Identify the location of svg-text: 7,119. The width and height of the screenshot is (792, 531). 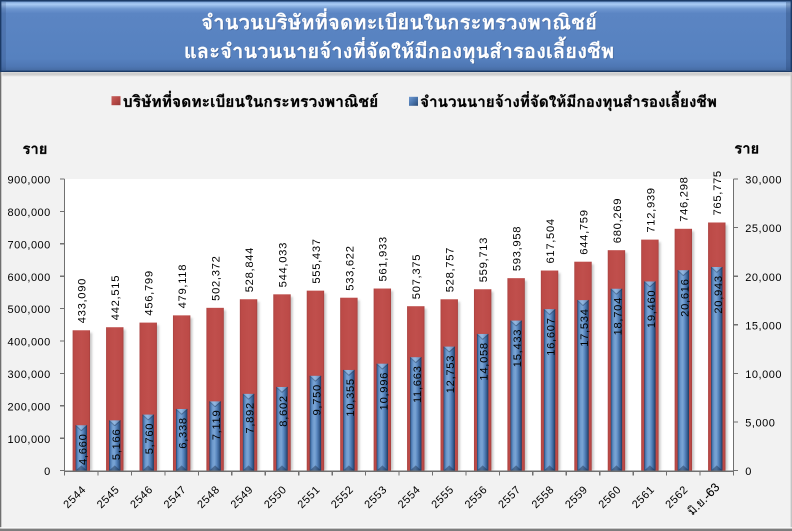
(217, 425).